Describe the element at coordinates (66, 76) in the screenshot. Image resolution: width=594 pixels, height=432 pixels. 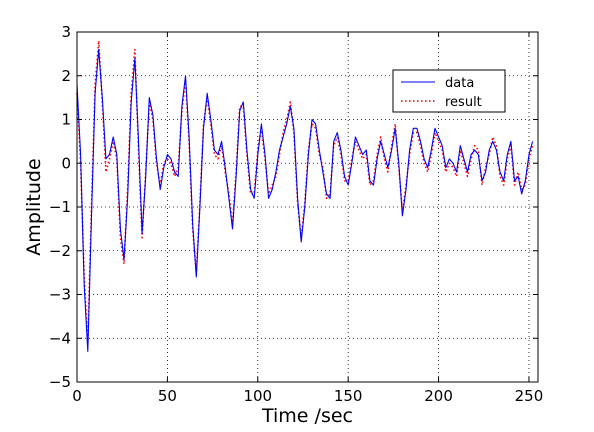
I see `y-tick-label: 2` at that location.